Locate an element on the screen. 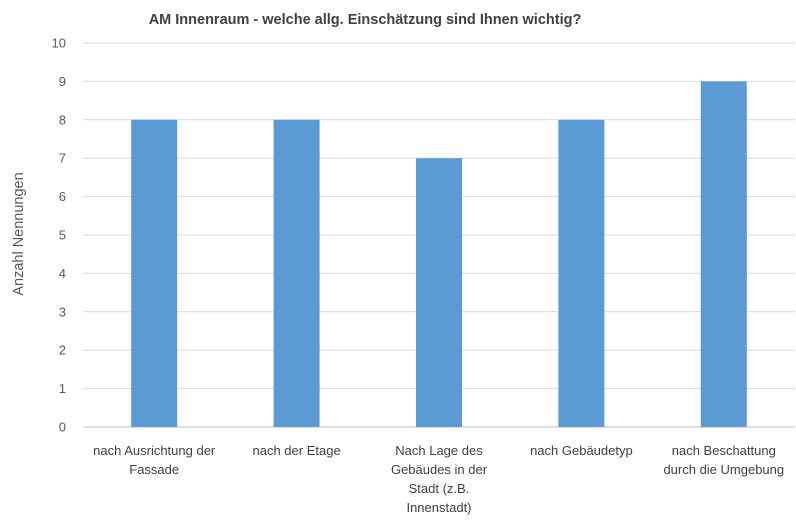 The image size is (796, 520). y-tick-label: 0 is located at coordinates (62, 427).